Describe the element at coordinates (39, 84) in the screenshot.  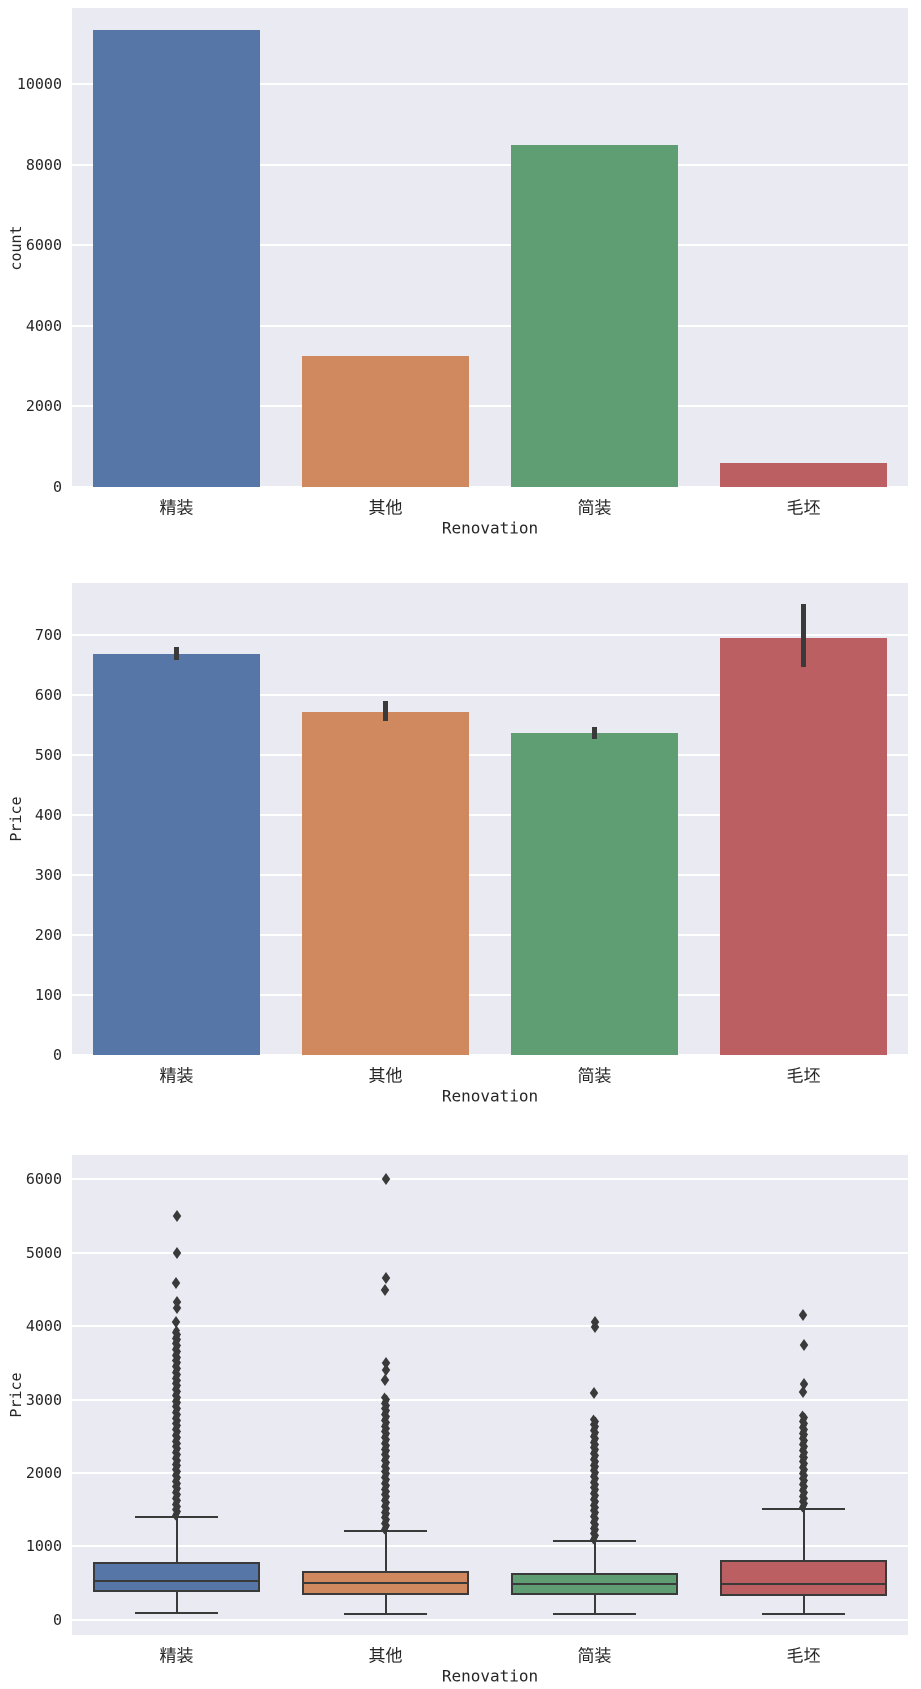
I see `y-tick-label: 10000` at that location.